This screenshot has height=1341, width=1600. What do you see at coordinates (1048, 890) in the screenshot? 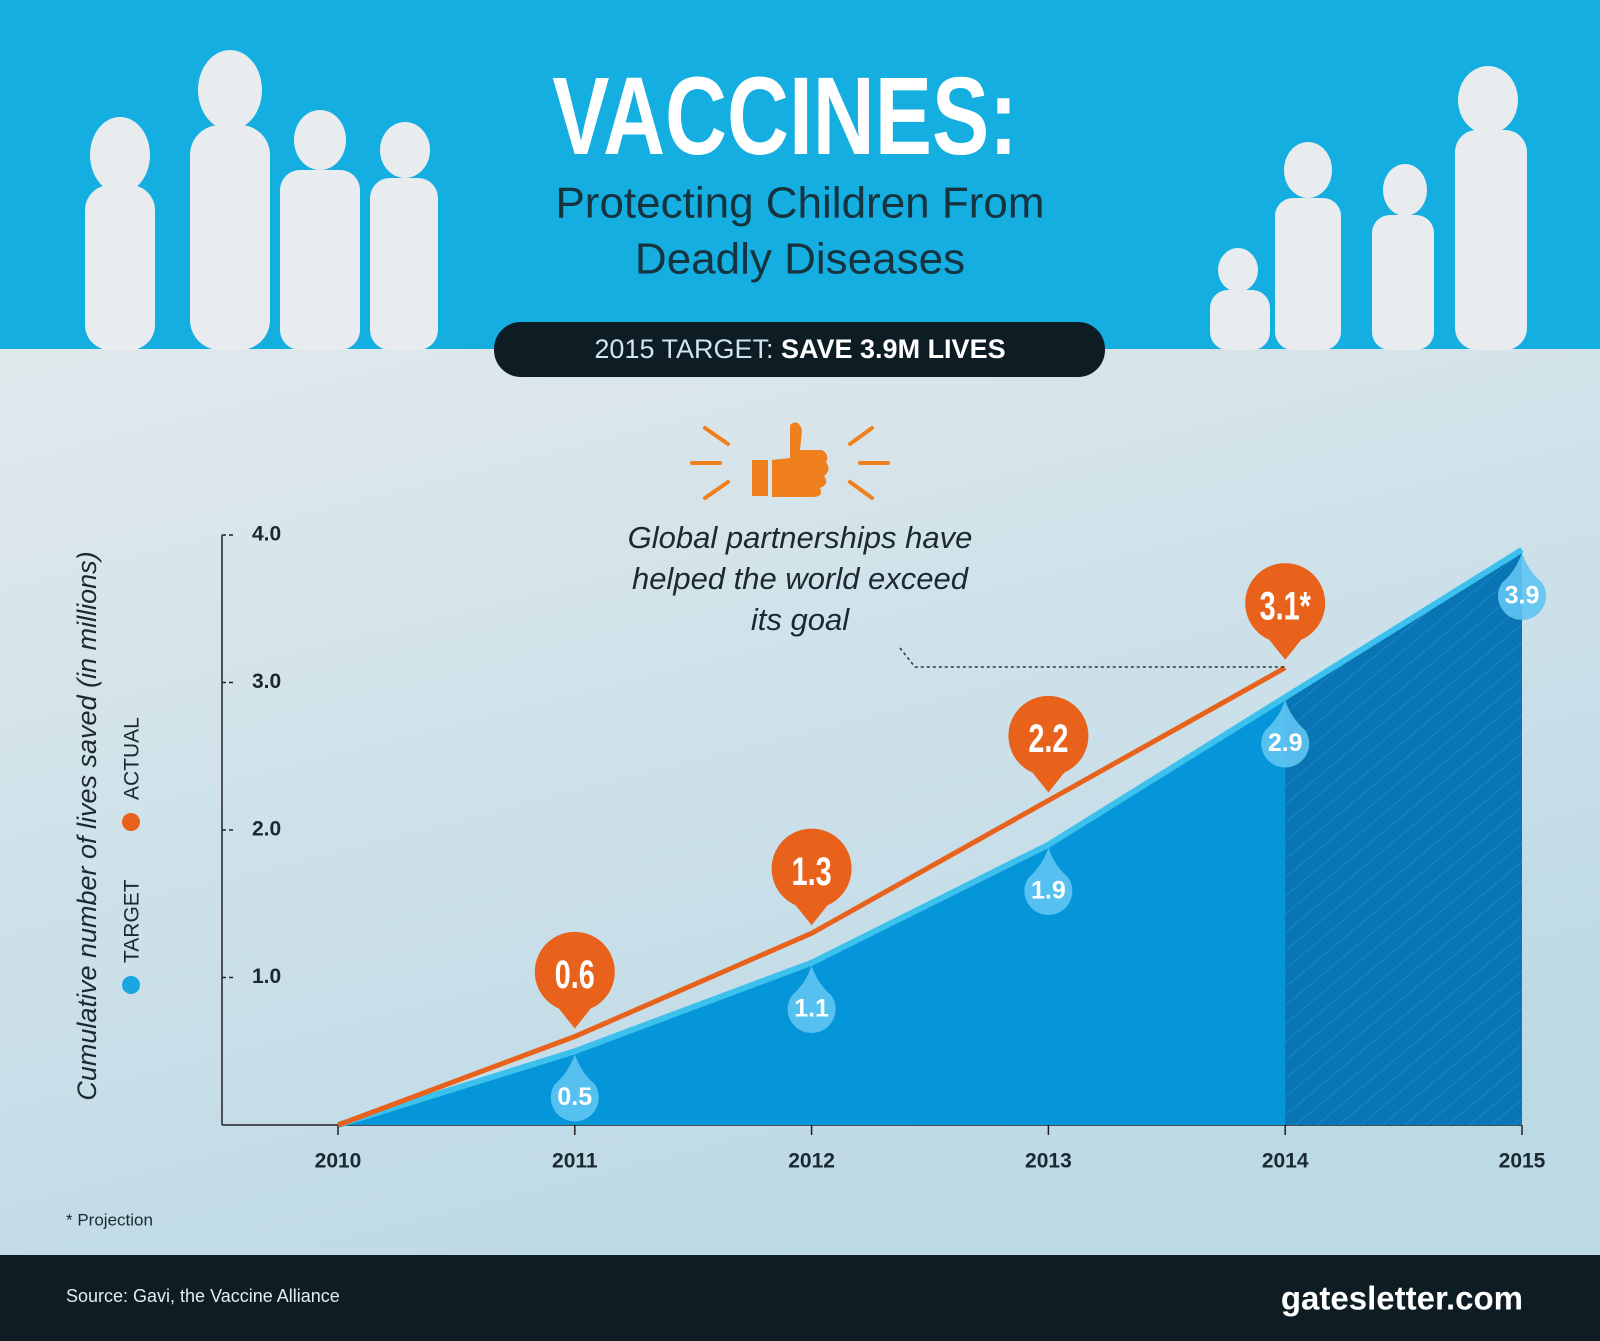
I see `target-label: 1.9` at bounding box center [1048, 890].